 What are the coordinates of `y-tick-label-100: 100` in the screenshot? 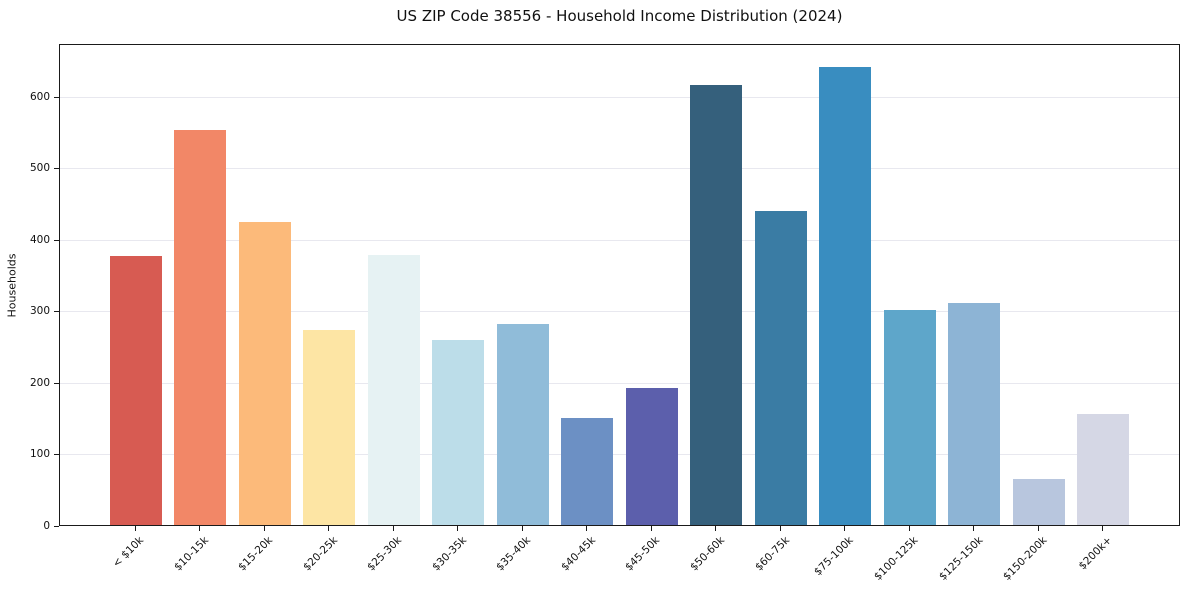 It's located at (39, 454).